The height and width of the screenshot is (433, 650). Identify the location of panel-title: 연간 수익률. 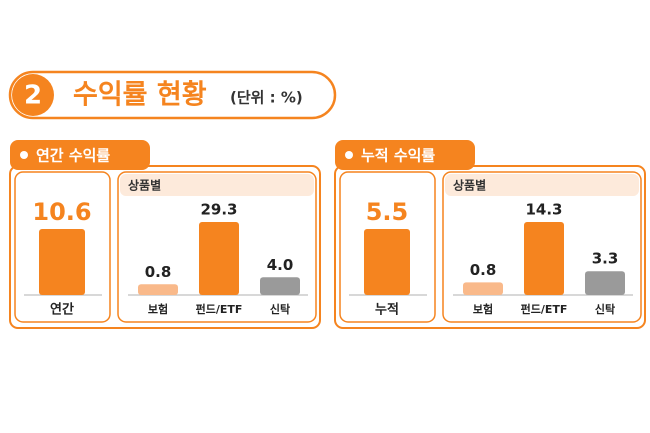
(73, 156).